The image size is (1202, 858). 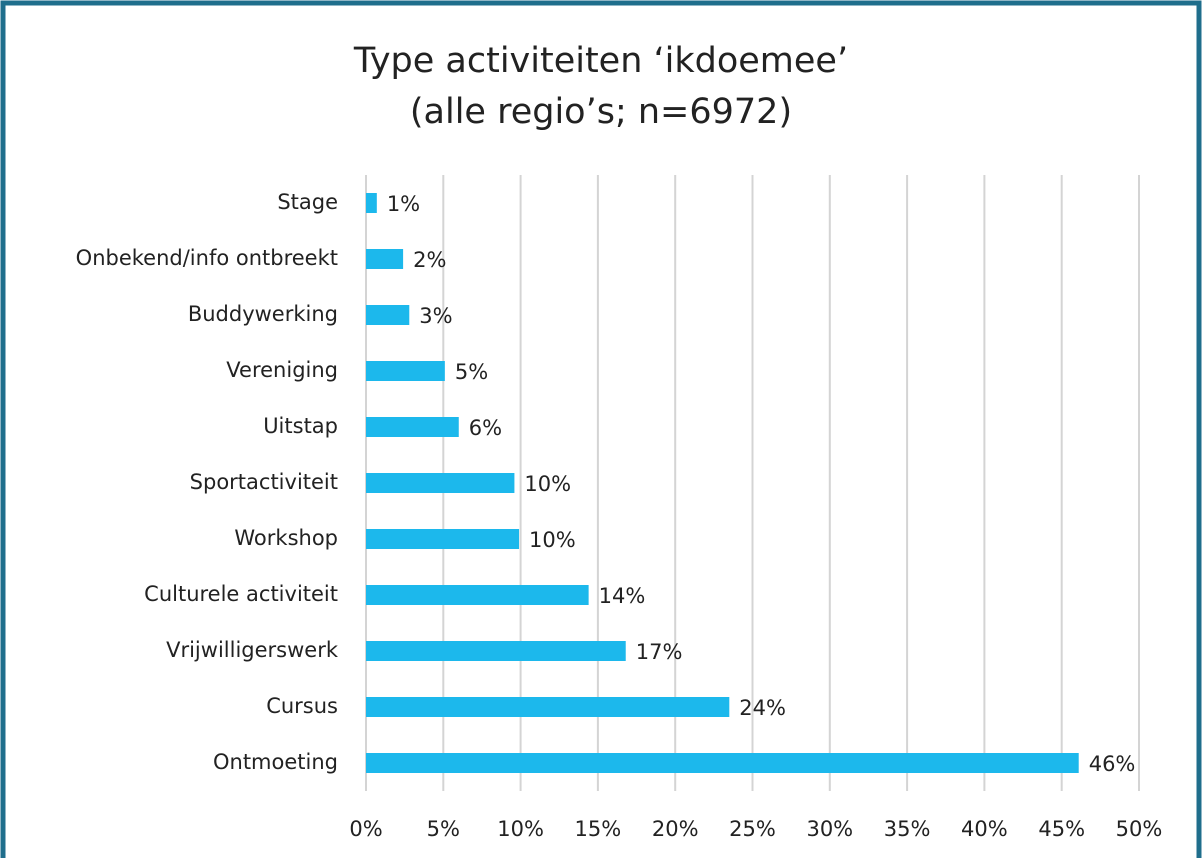 I want to click on y-tick-label: Culturele activiteit, so click(x=241, y=594).